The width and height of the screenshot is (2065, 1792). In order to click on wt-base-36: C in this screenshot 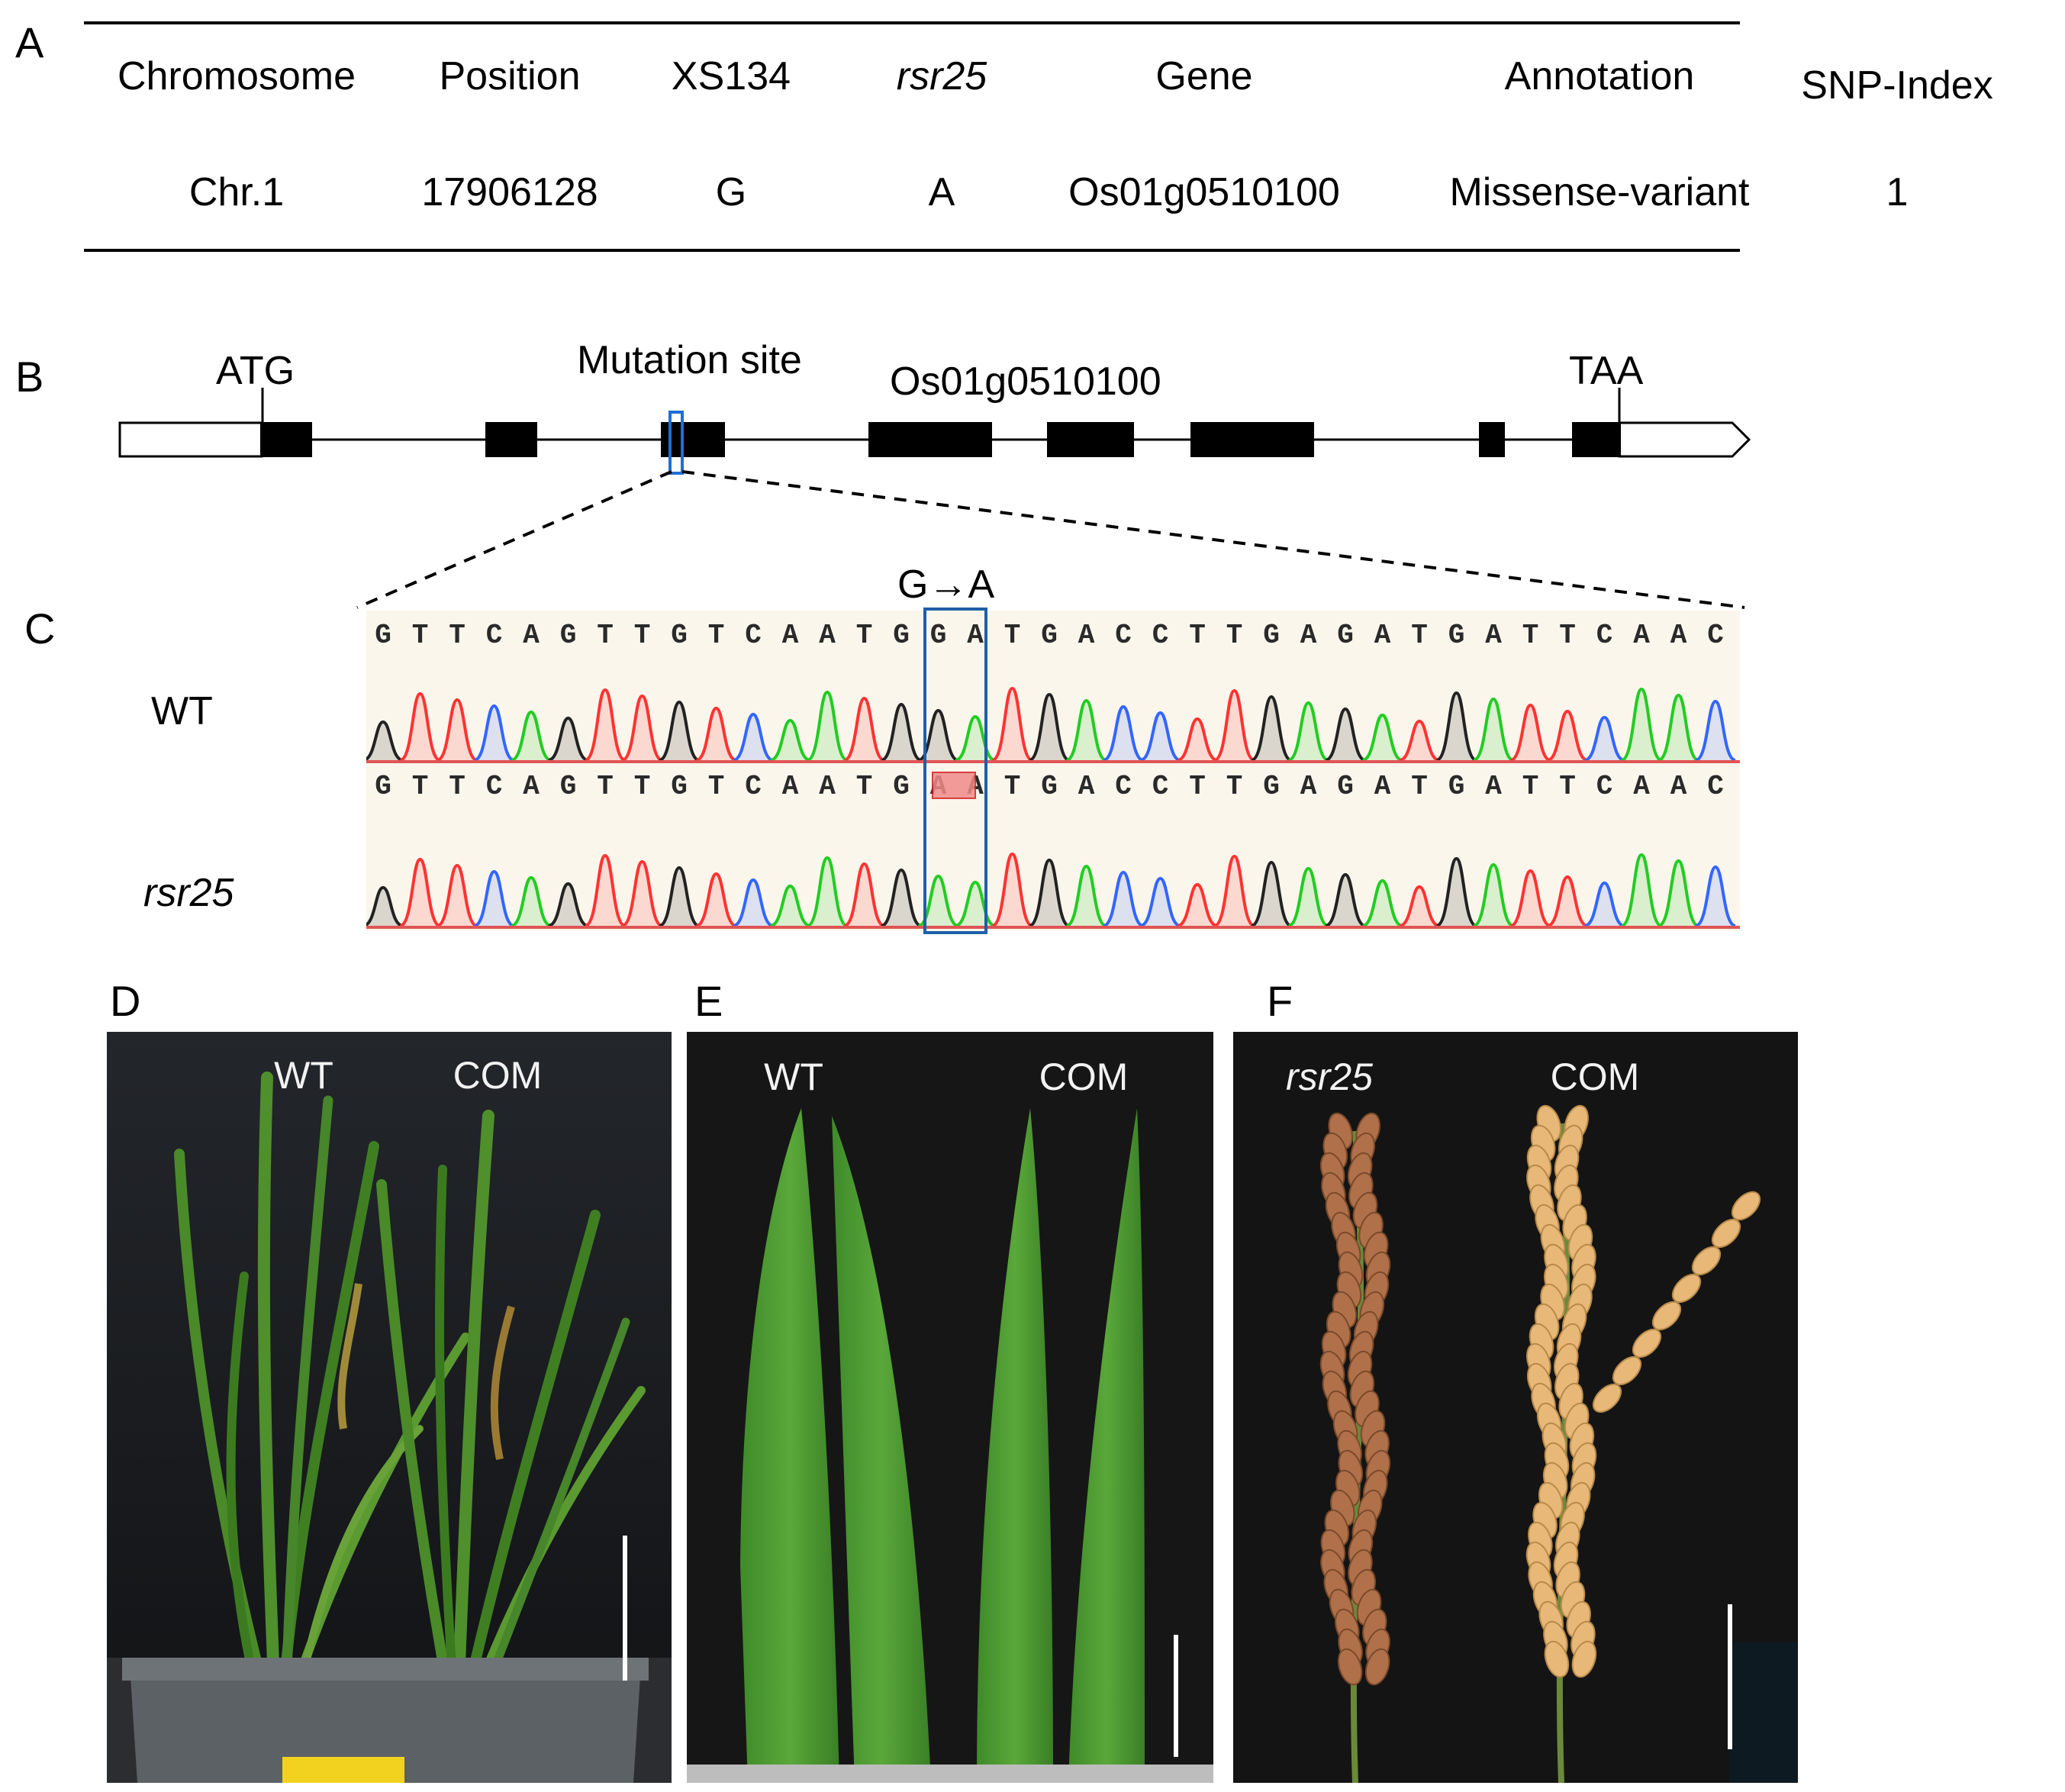, I will do `click(1715, 636)`.